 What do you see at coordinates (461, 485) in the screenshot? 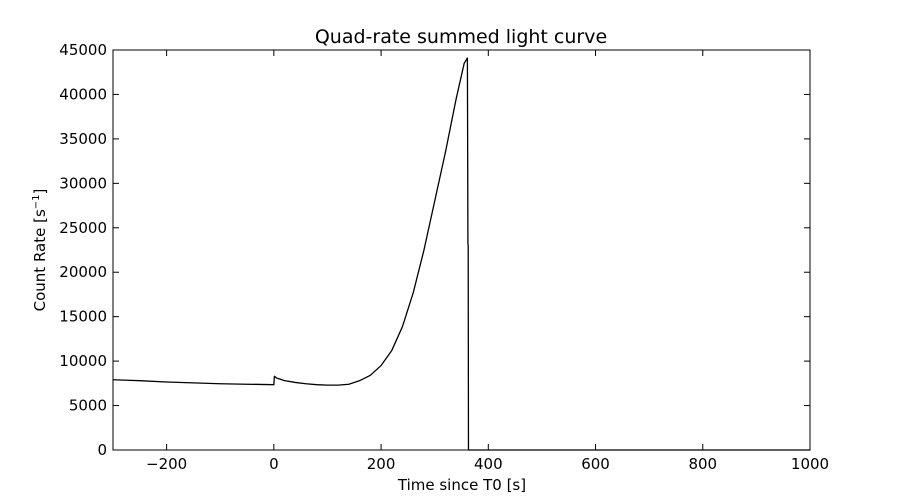
I see `x-axis-label: Time since T0 [s]` at bounding box center [461, 485].